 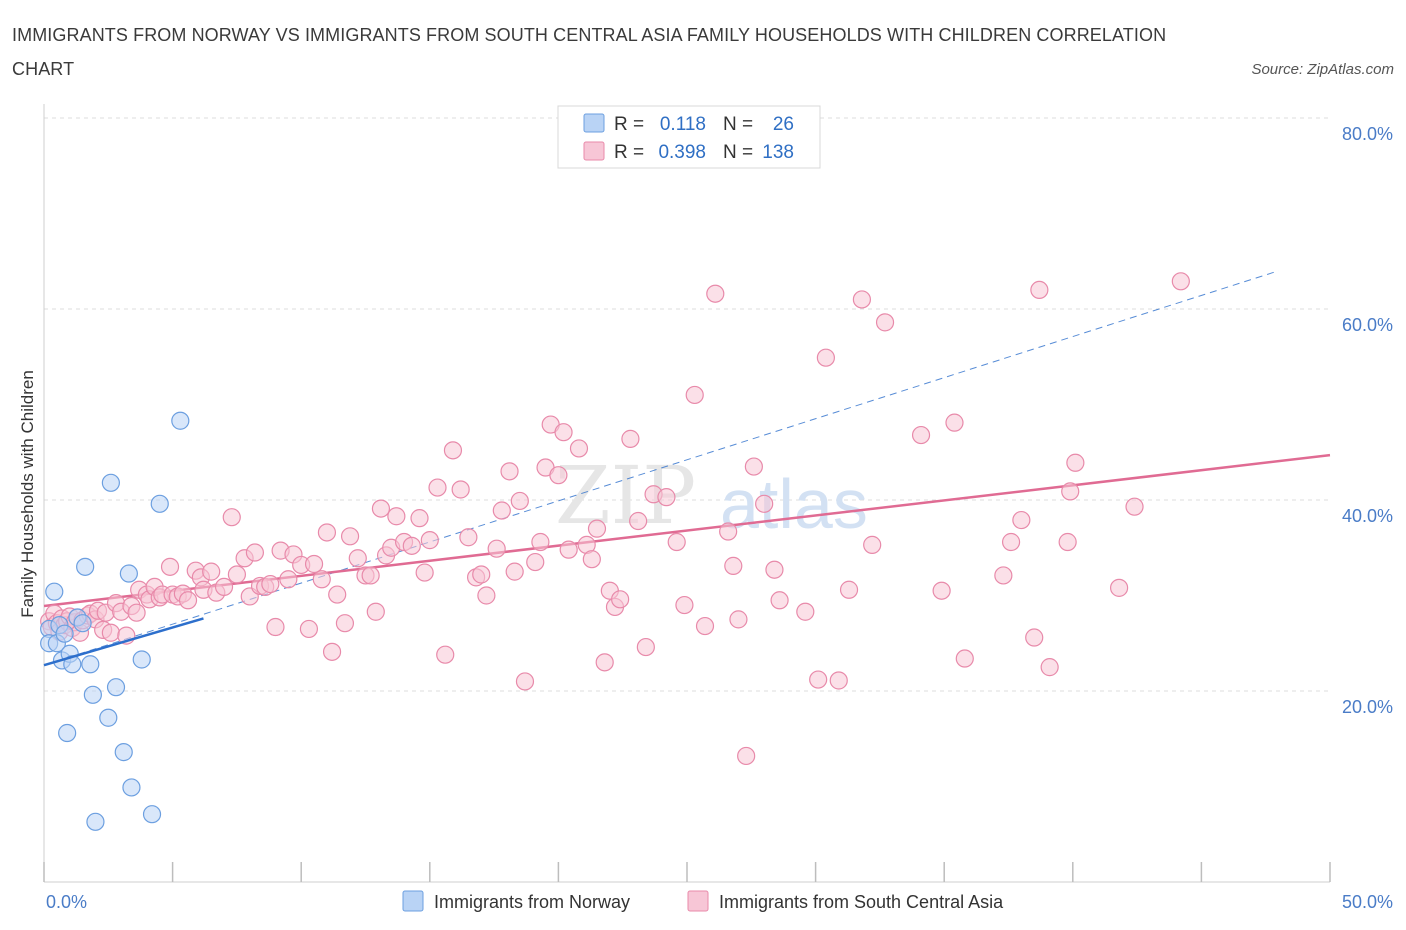 I want to click on legend-n-value-1: 26, so click(x=783, y=124).